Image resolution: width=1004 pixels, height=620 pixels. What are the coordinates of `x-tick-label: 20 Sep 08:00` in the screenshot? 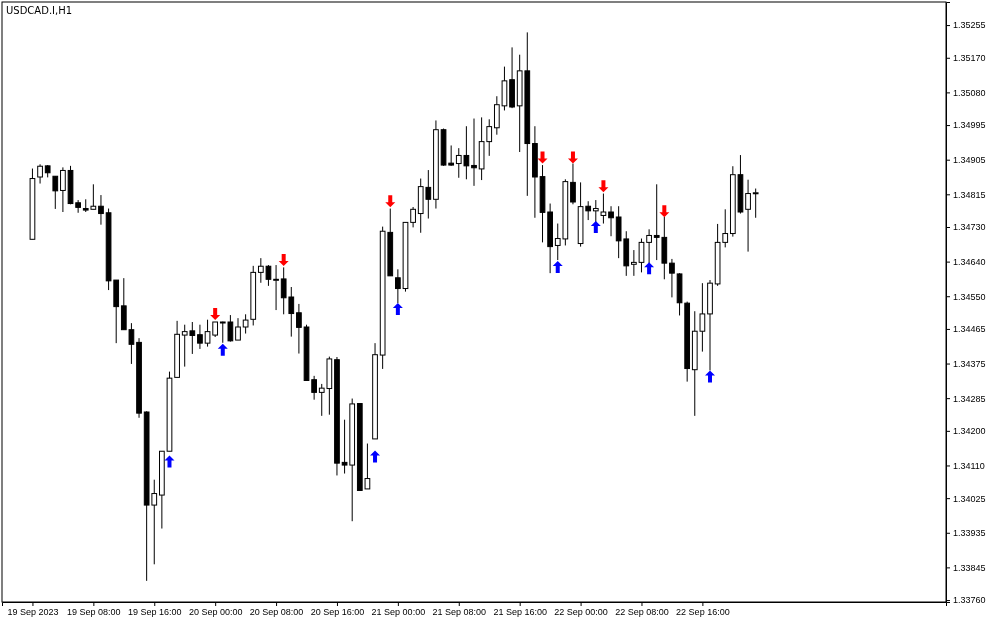 It's located at (276, 612).